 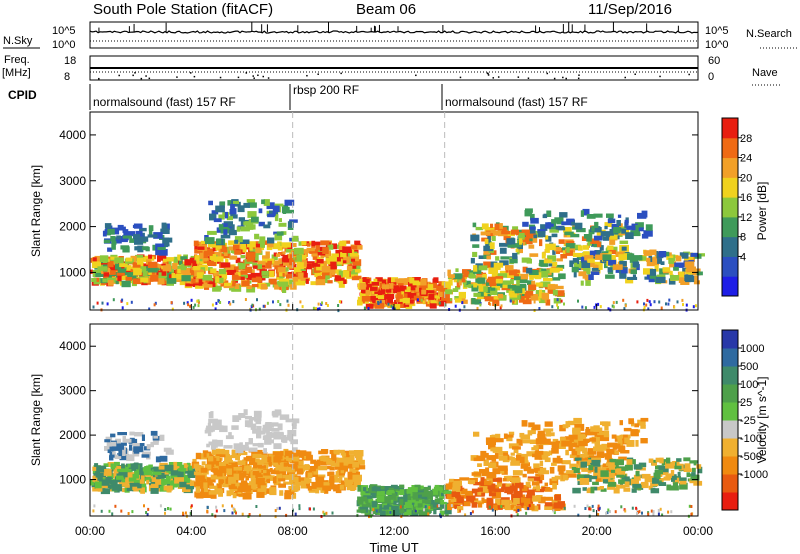 I want to click on colorbar-swatch, so click(x=730, y=429).